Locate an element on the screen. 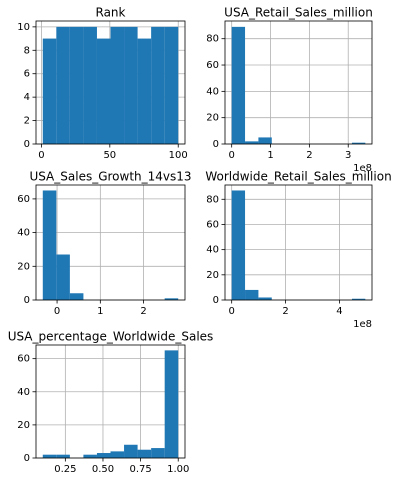  chart-title: Rank is located at coordinates (111, 13).